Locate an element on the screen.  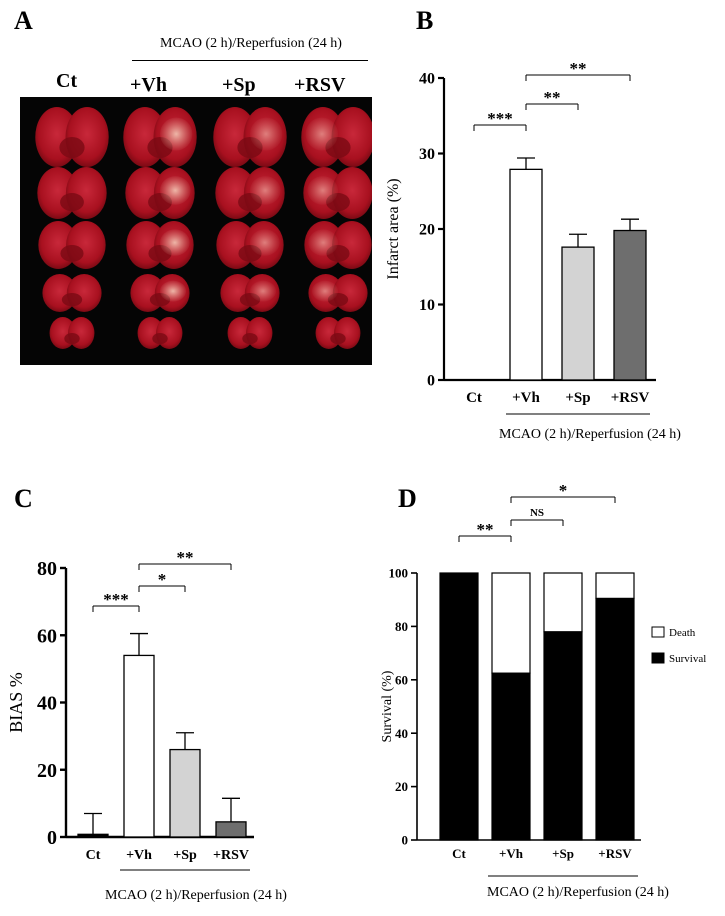
column-label-rsv: +RSV is located at coordinates (320, 85).